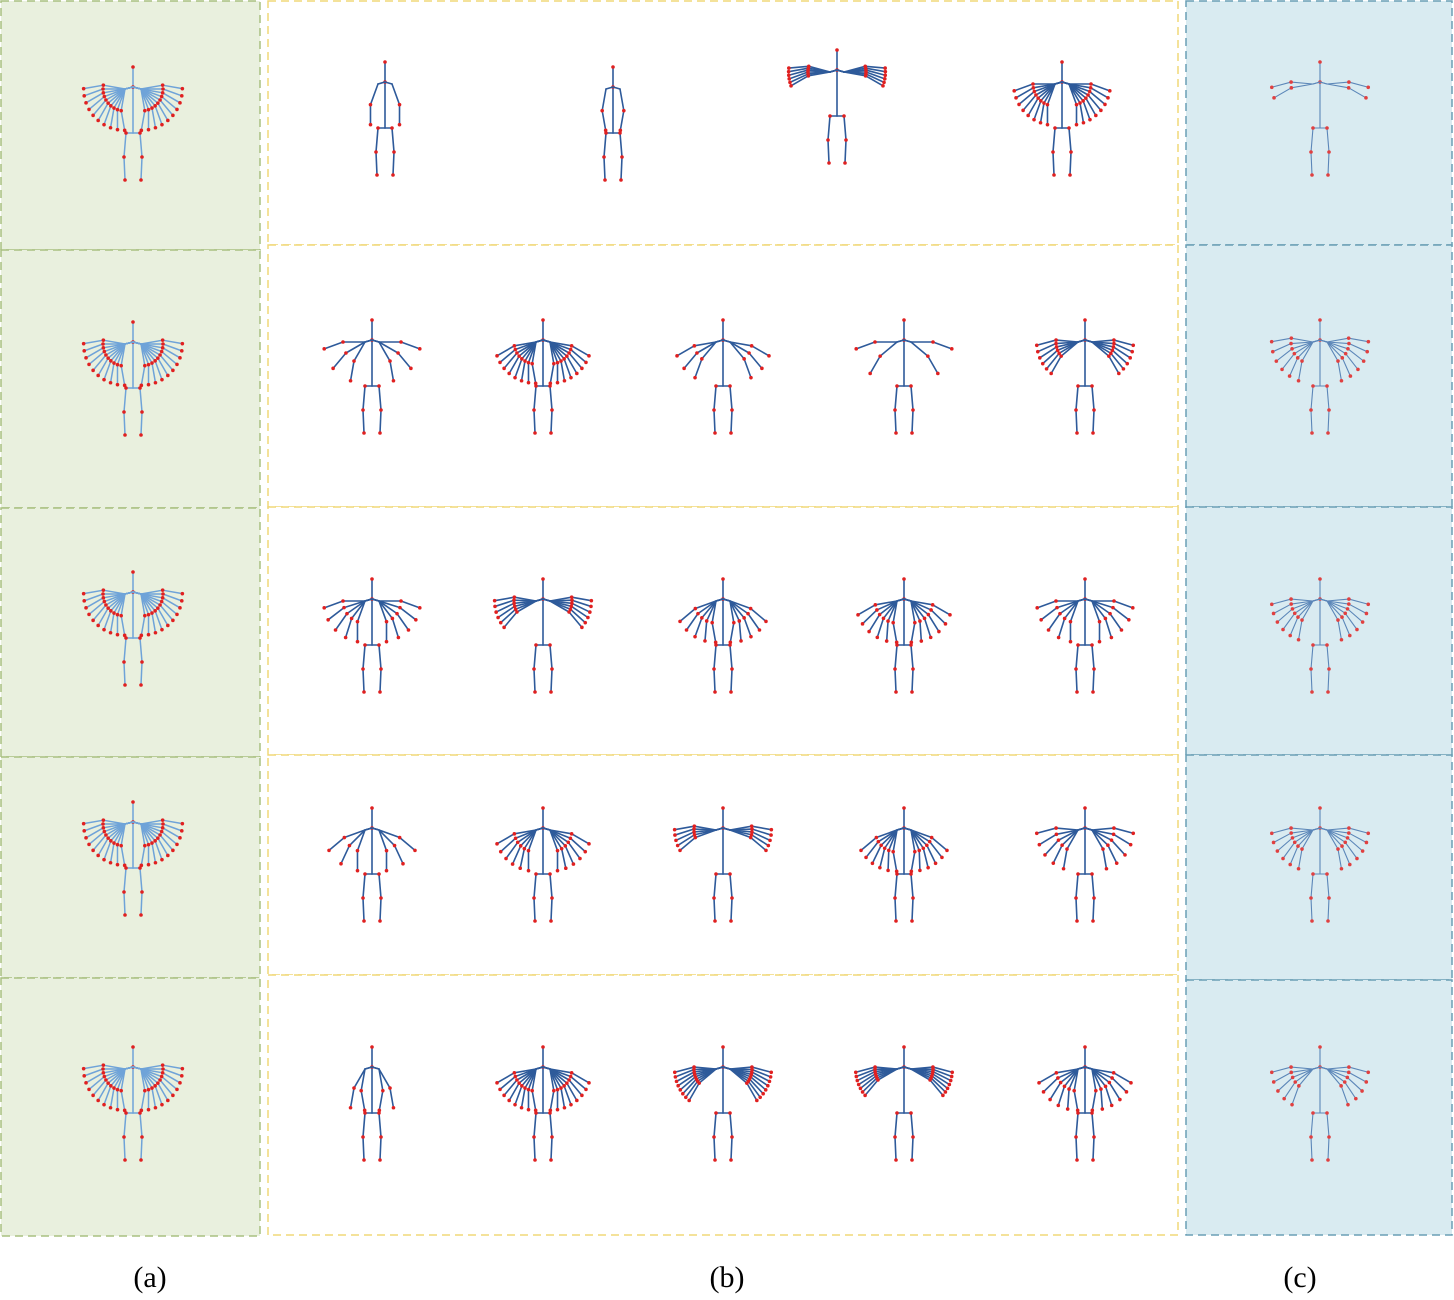  I want to click on panel-cell, so click(723, 123).